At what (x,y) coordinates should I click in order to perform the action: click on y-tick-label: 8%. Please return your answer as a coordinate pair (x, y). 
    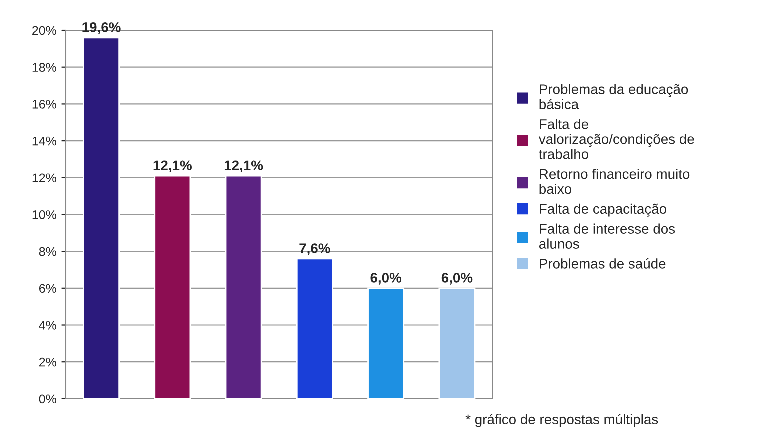
    Looking at the image, I should click on (47, 251).